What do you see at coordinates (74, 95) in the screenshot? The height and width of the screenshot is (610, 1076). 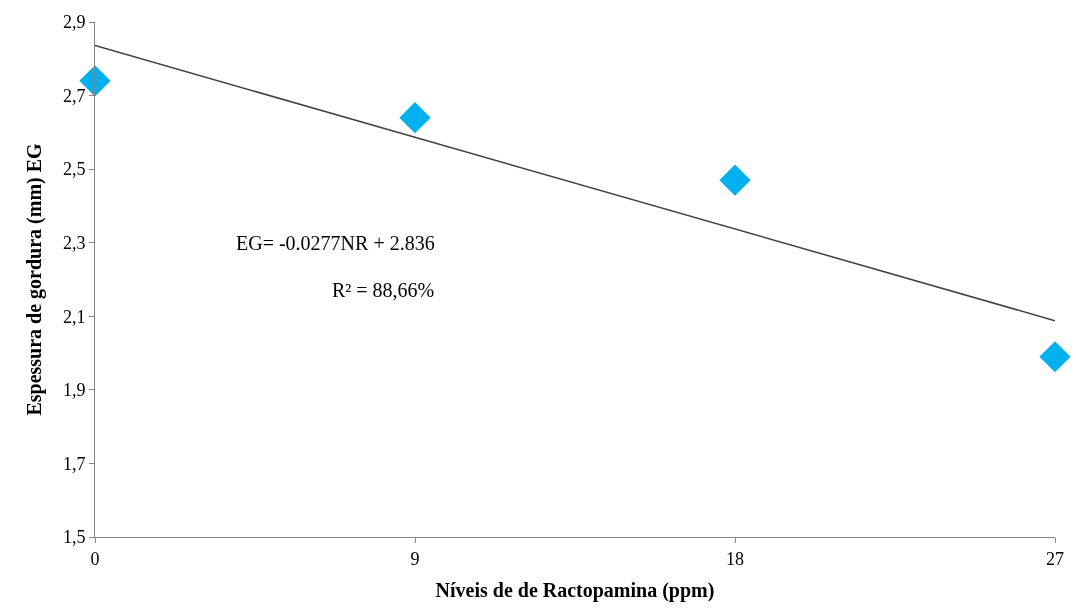 I see `y-tick-label: 2,7` at bounding box center [74, 95].